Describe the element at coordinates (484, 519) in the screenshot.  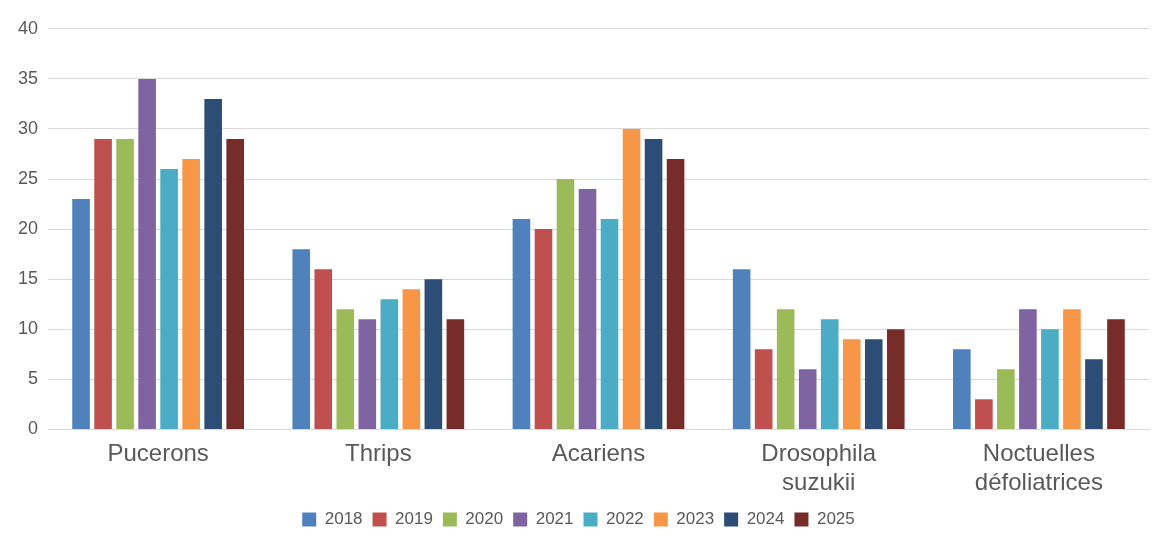
I see `legend-label: 2020` at that location.